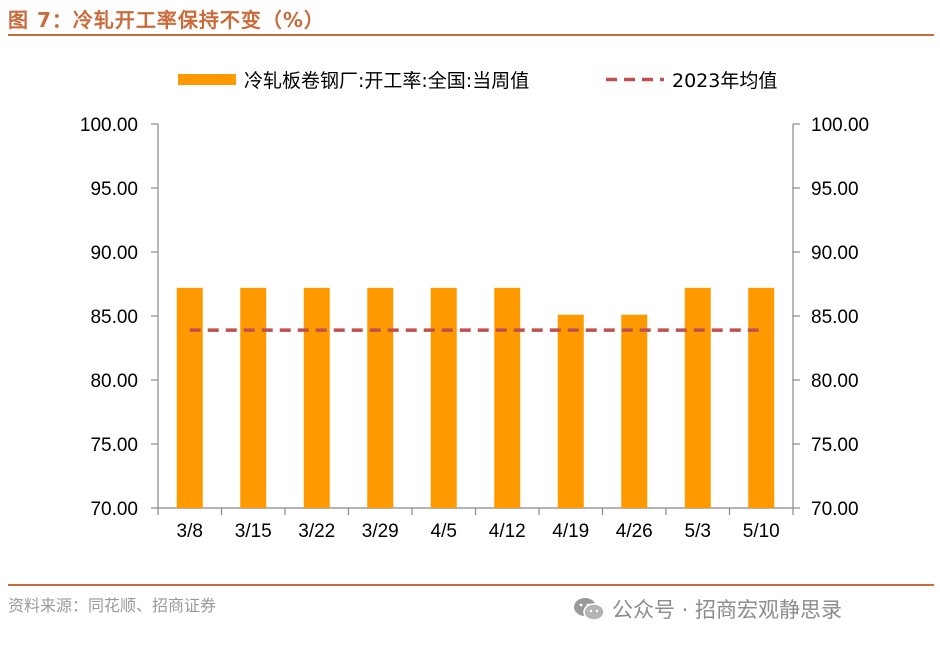  Describe the element at coordinates (835, 381) in the screenshot. I see `y2-tick-label: 80.00` at that location.